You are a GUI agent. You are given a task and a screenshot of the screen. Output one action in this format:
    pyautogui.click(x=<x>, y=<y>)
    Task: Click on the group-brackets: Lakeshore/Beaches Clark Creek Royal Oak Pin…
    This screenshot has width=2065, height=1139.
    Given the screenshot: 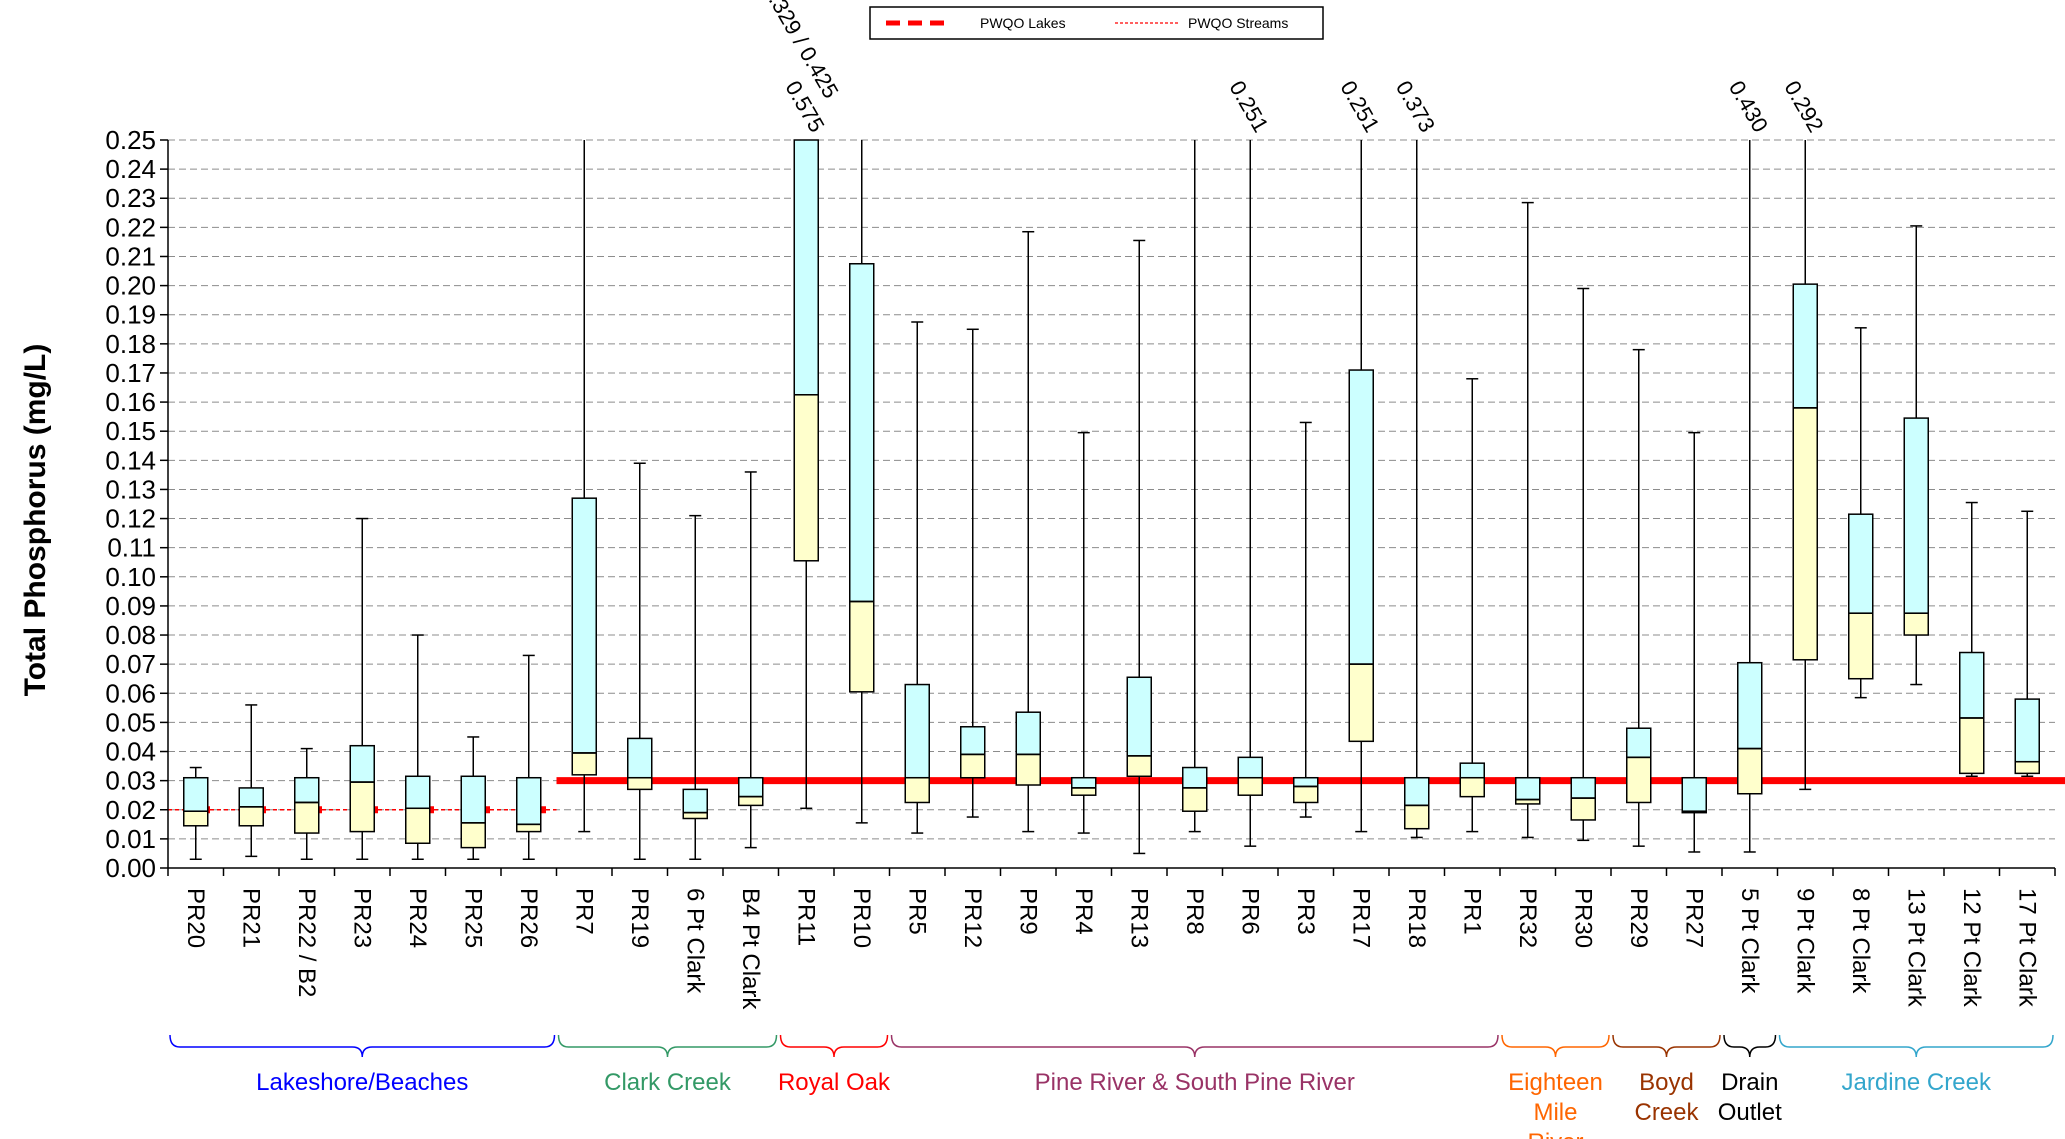 What is the action you would take?
    pyautogui.click(x=1111, y=1086)
    